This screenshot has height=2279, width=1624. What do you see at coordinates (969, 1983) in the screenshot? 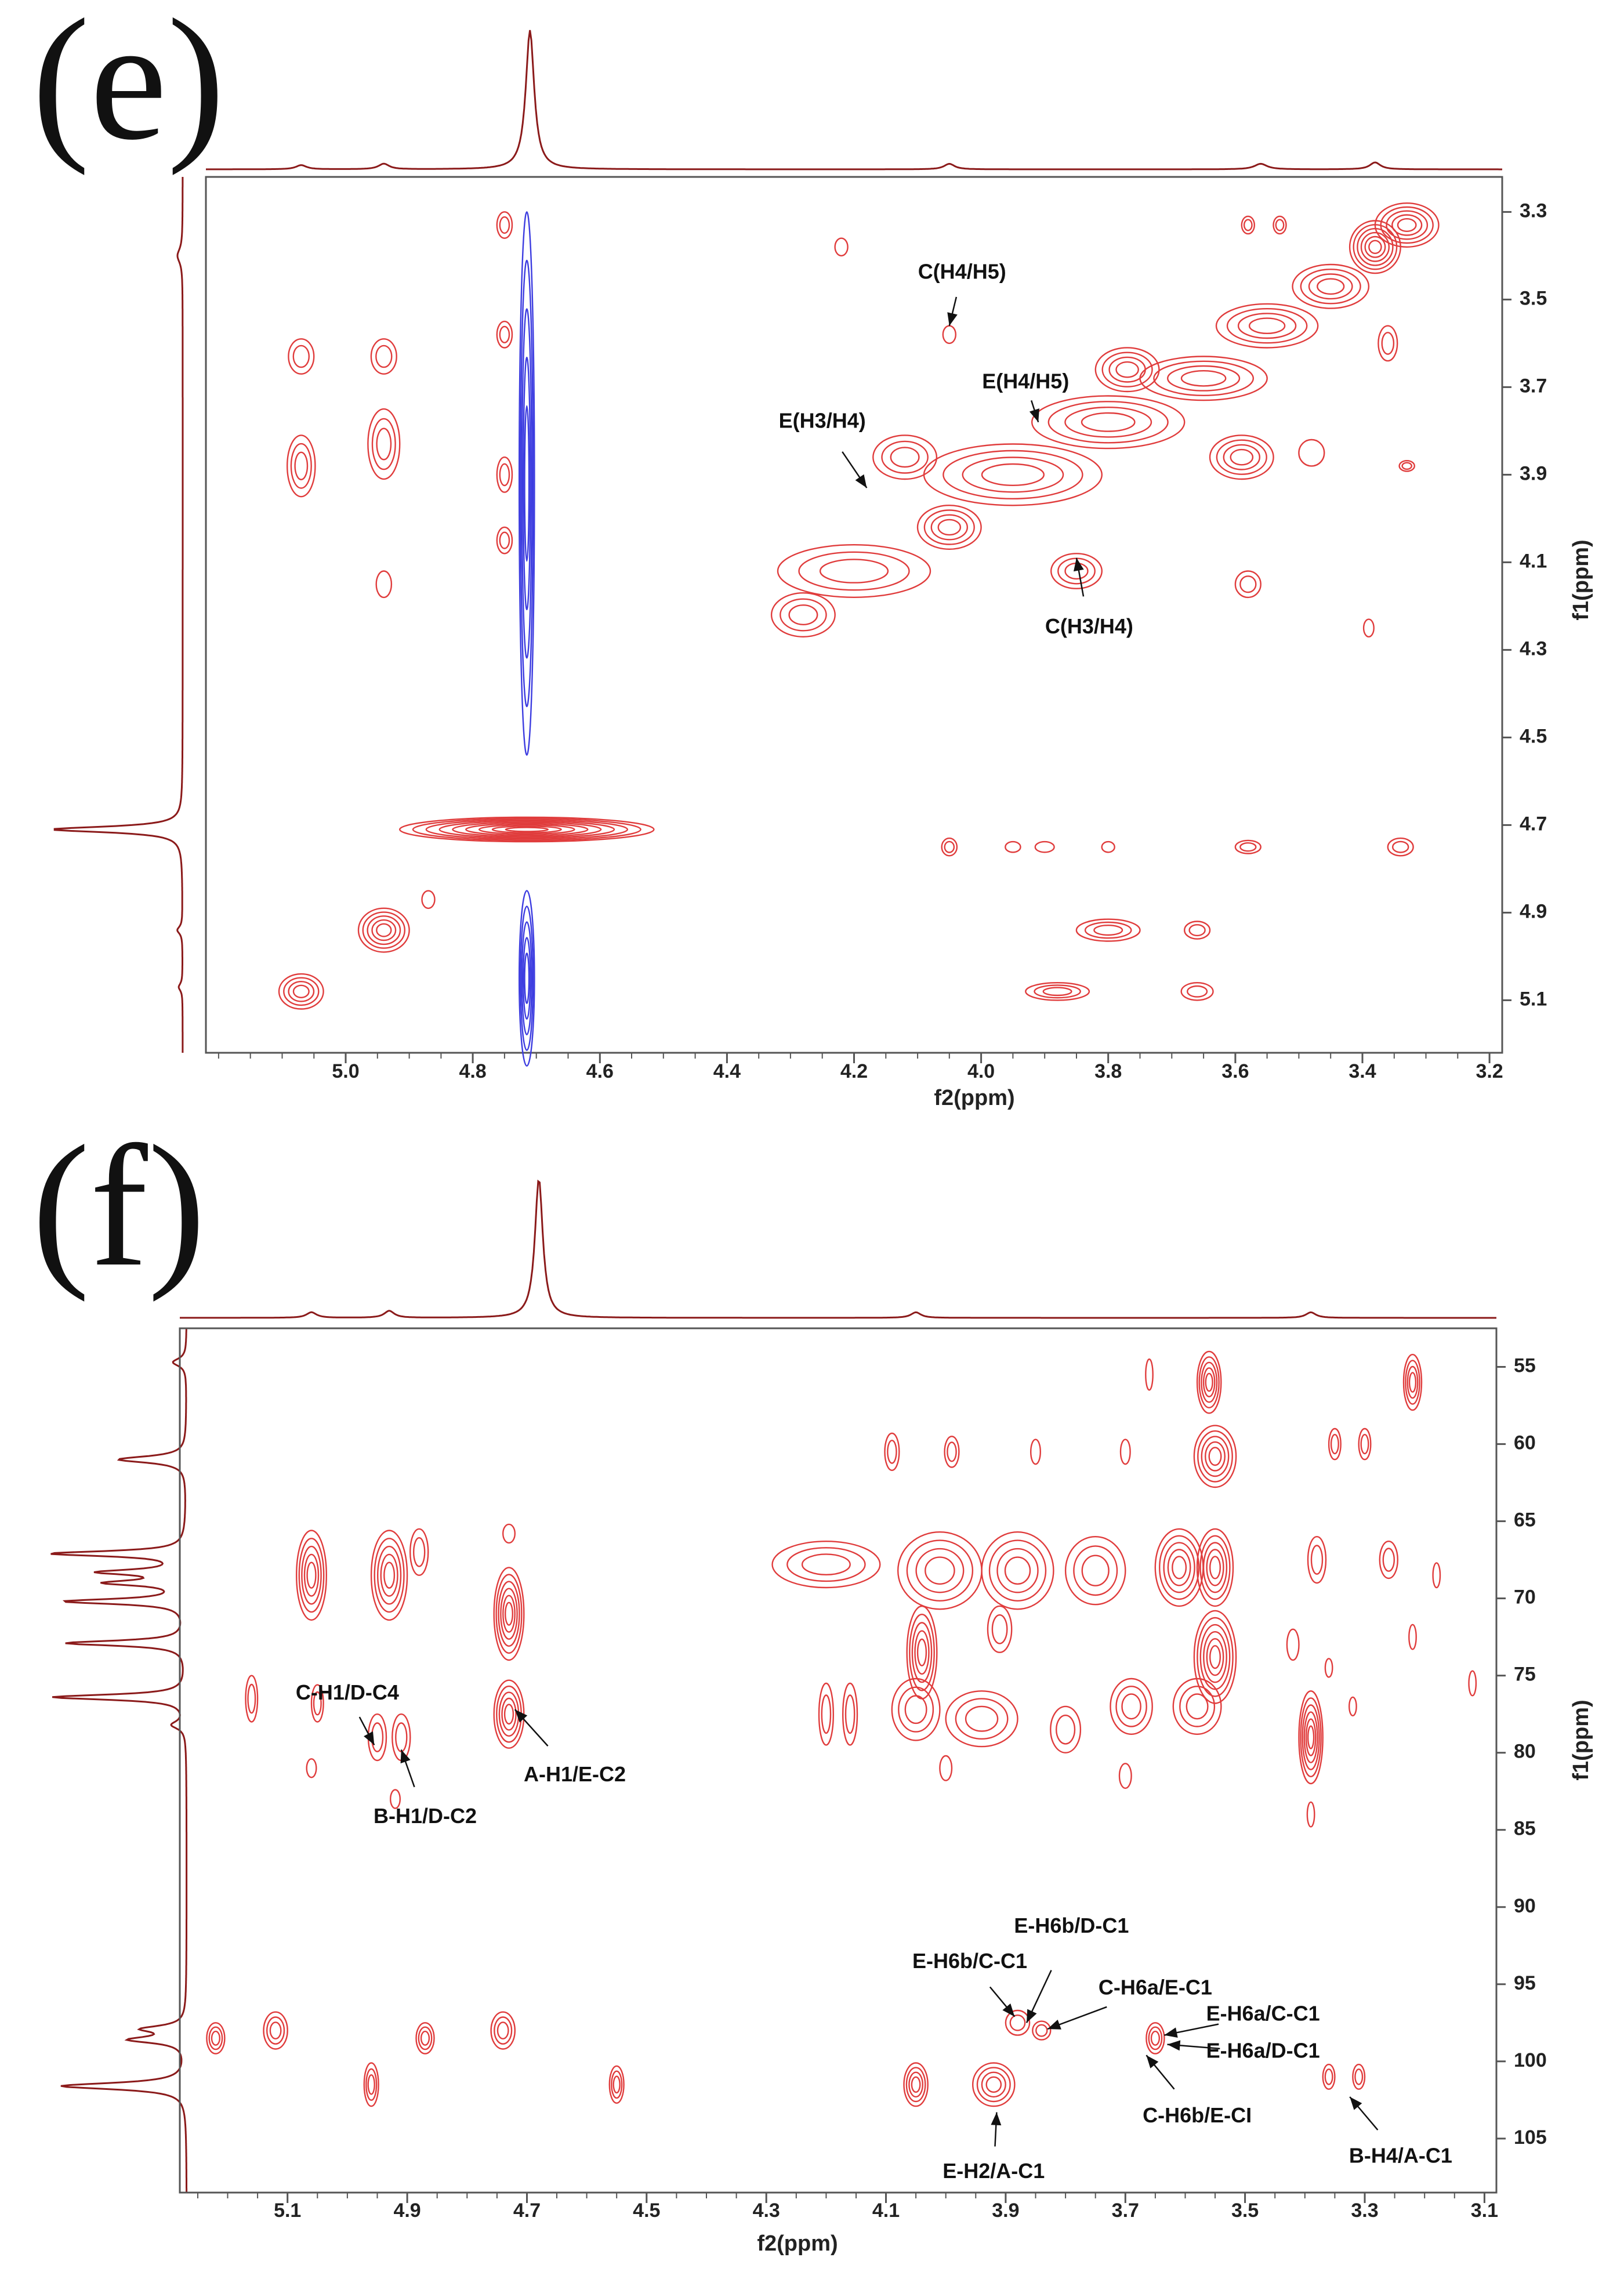
I see `annotation: E-H6b/C-C1` at bounding box center [969, 1983].